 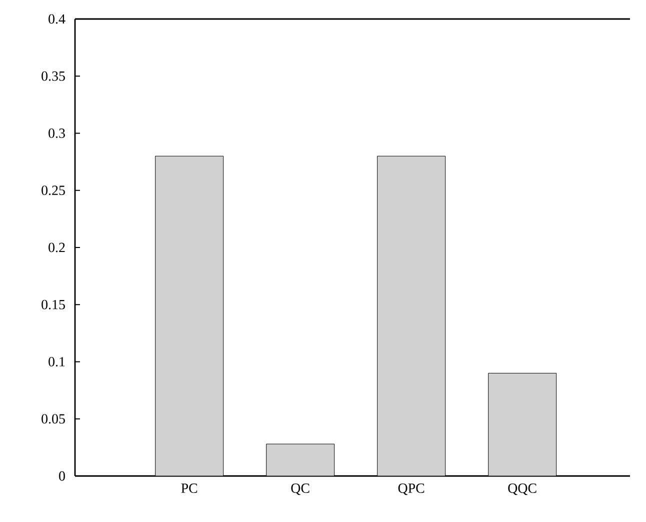 What do you see at coordinates (57, 19) in the screenshot?
I see `y-tick-label: 0.4` at bounding box center [57, 19].